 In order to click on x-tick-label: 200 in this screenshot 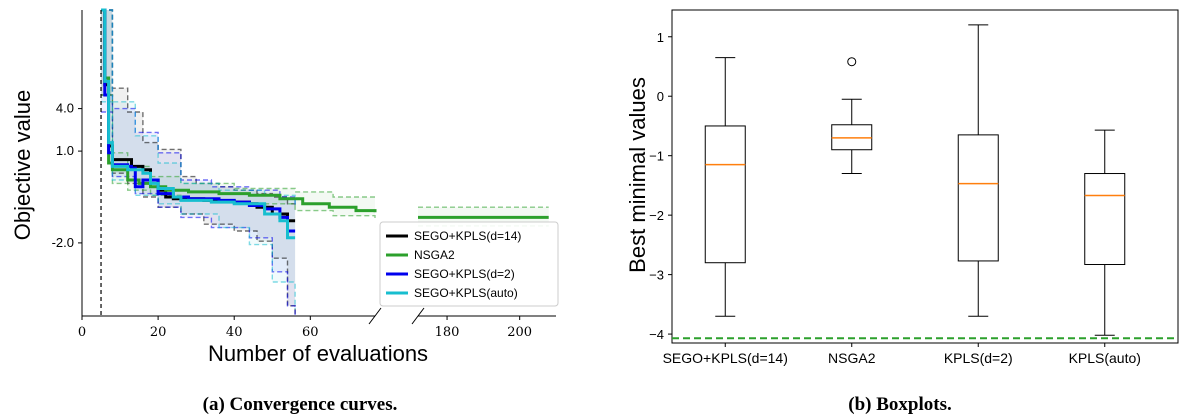, I will do `click(519, 332)`.